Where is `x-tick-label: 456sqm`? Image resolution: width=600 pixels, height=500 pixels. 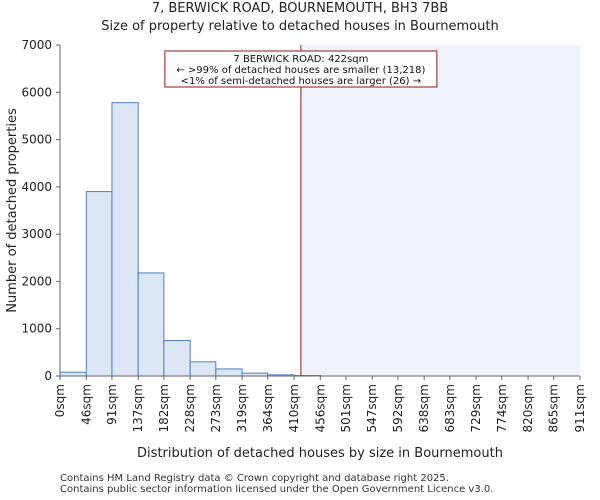 x-tick-label: 456sqm is located at coordinates (320, 408).